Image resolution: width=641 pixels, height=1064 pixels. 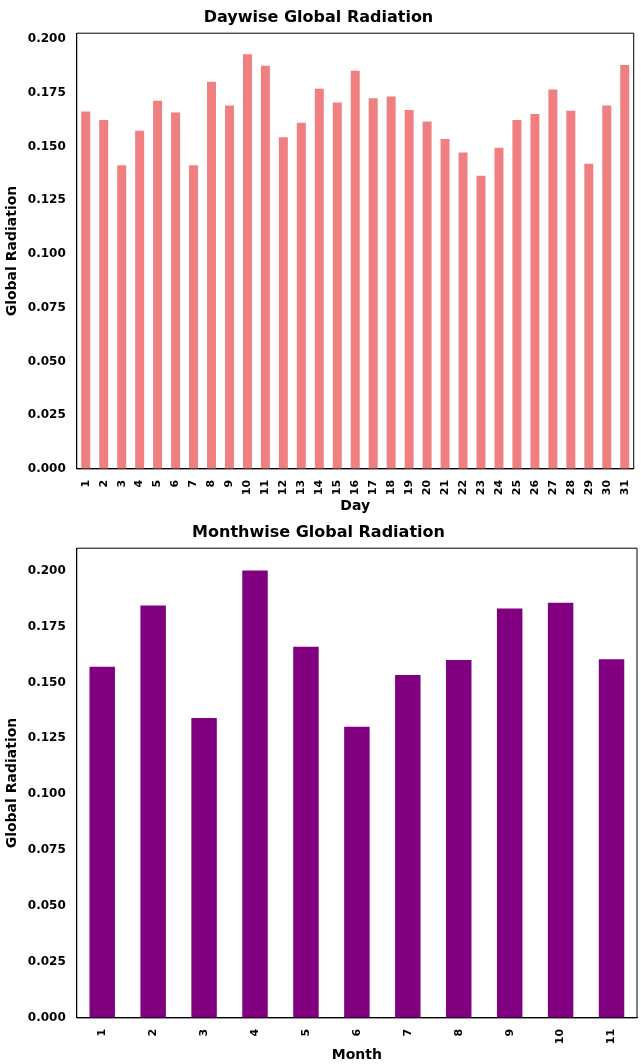 I want to click on x-tick-label: 25, so click(x=516, y=487).